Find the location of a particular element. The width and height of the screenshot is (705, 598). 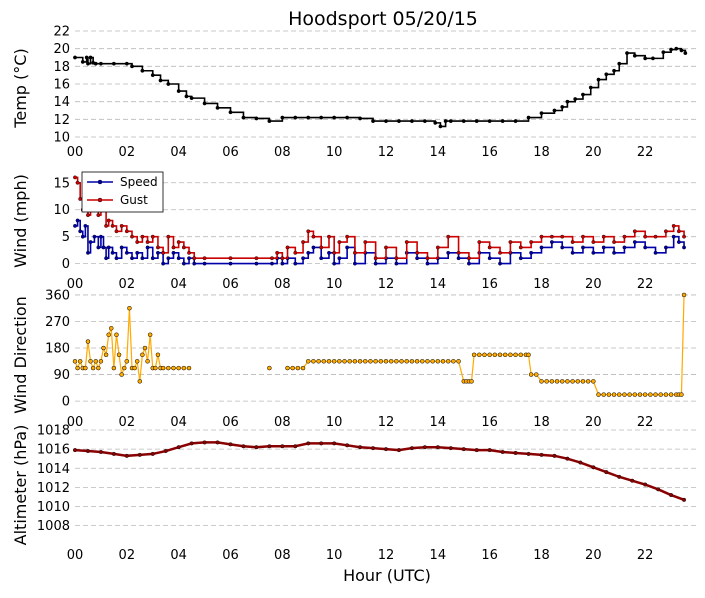

legend-box is located at coordinates (122, 192).